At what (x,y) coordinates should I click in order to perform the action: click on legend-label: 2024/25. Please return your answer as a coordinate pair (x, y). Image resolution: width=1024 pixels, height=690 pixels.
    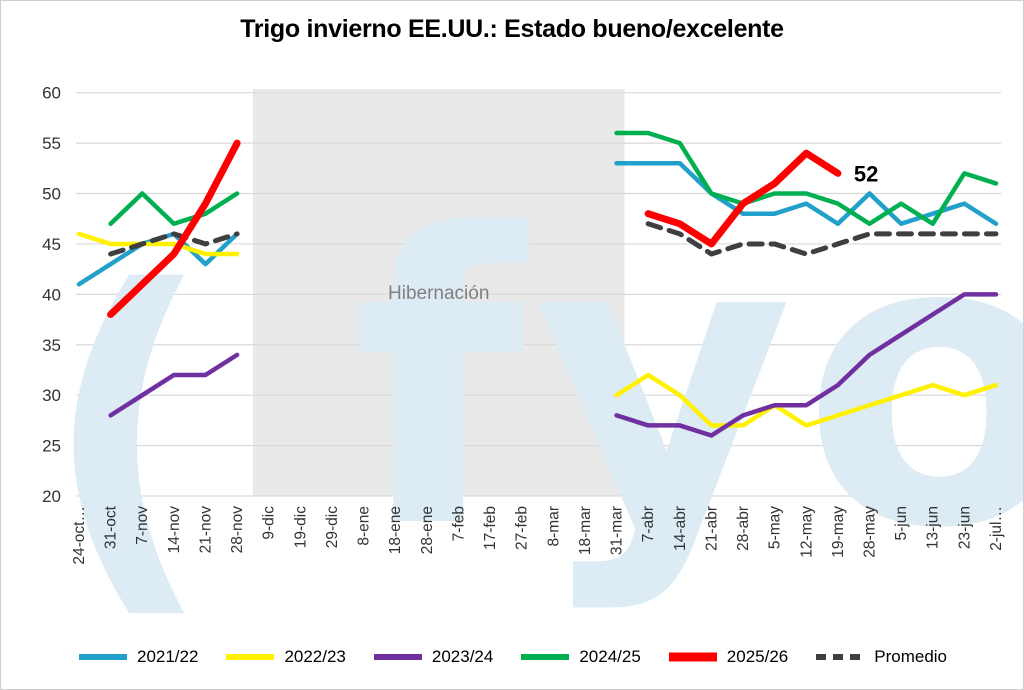
    Looking at the image, I should click on (610, 656).